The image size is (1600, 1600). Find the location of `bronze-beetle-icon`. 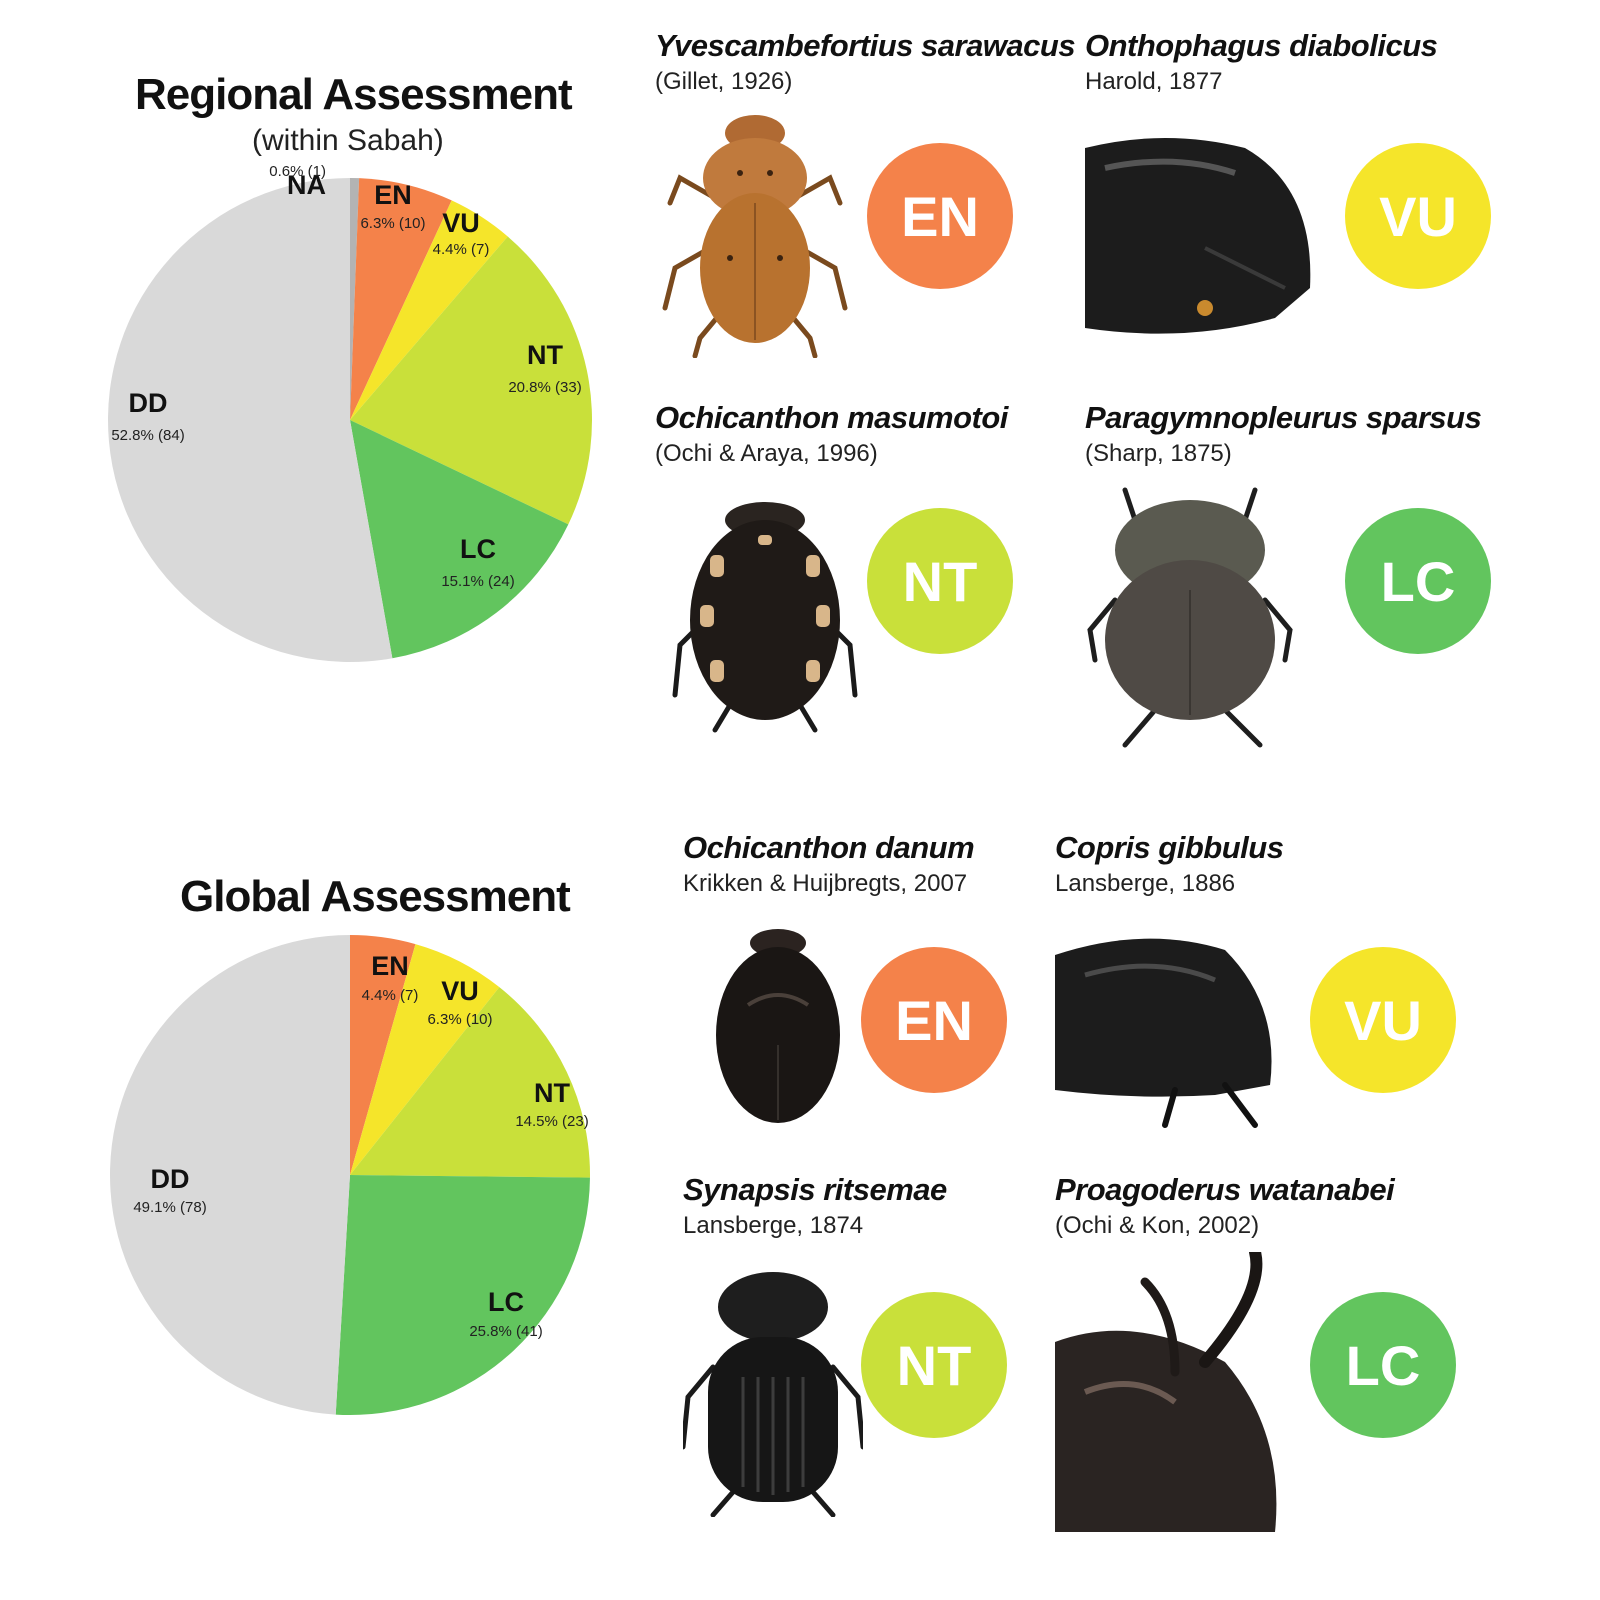

bronze-beetle-icon is located at coordinates (1190, 615).